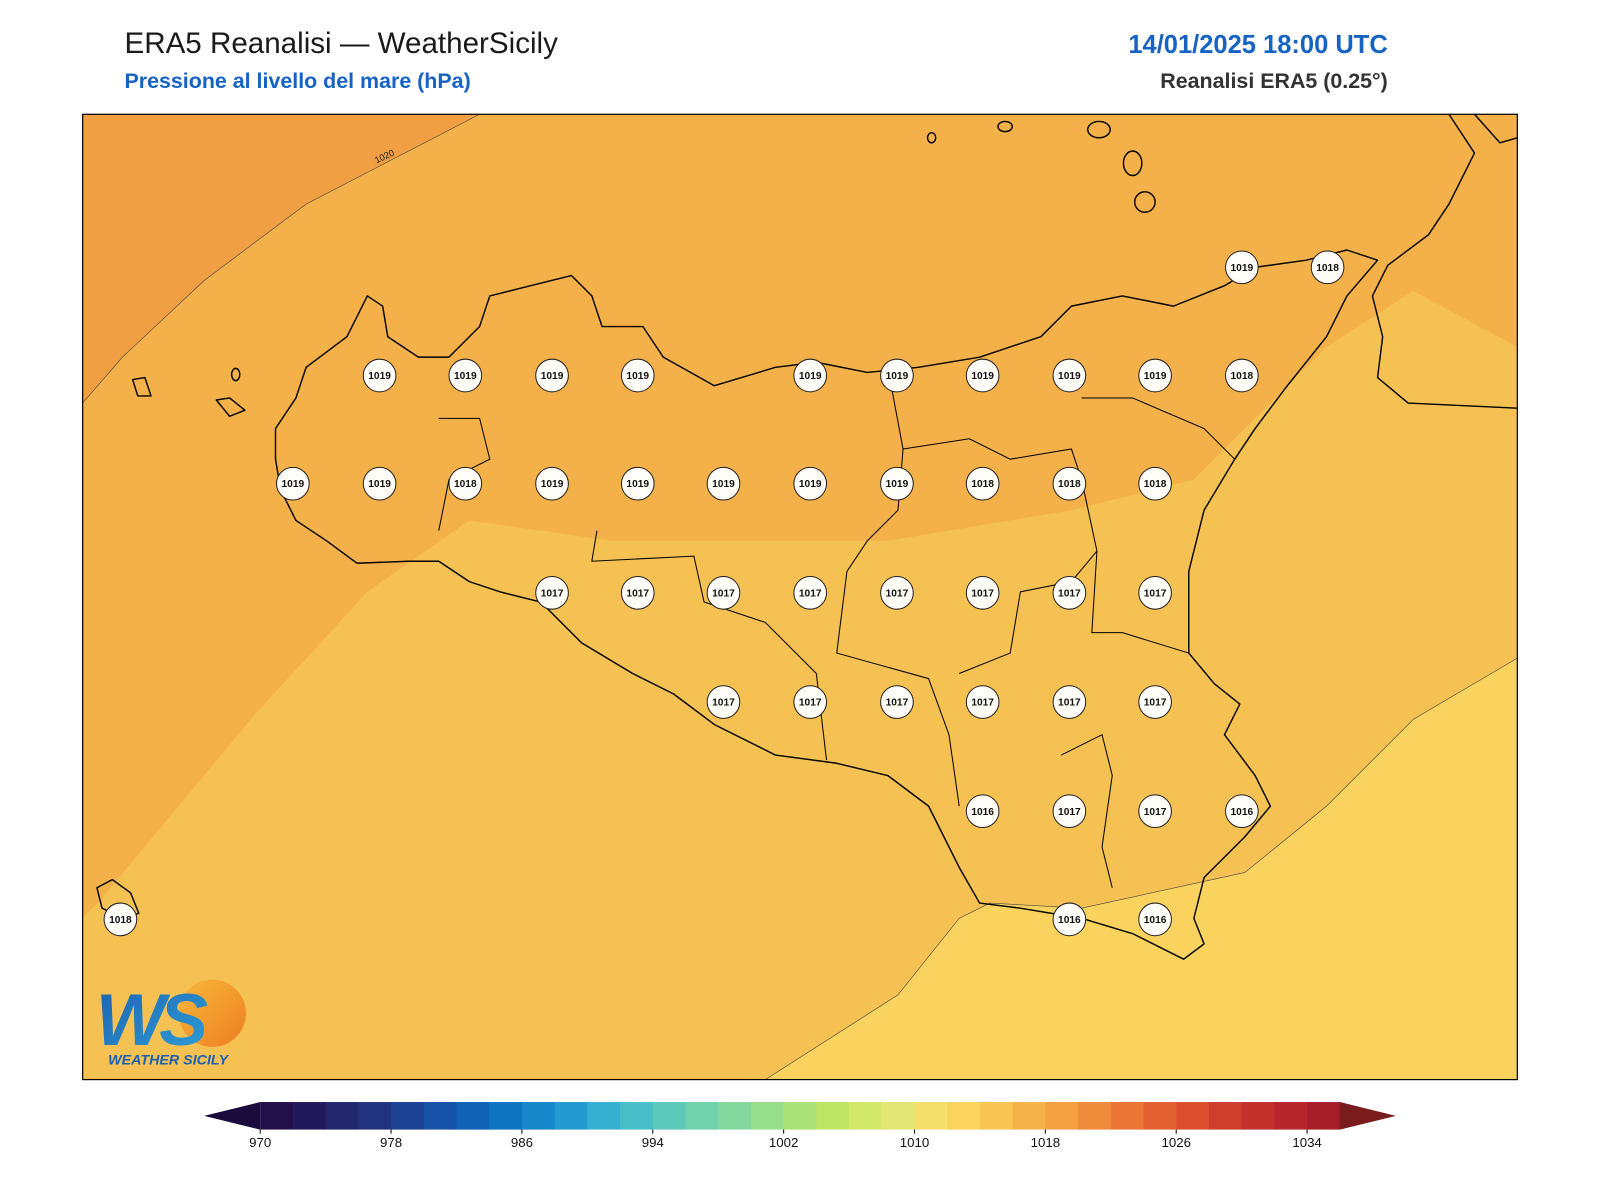 This screenshot has width=1600, height=1200. What do you see at coordinates (783, 1142) in the screenshot?
I see `colorbar-tick-label: 1002` at bounding box center [783, 1142].